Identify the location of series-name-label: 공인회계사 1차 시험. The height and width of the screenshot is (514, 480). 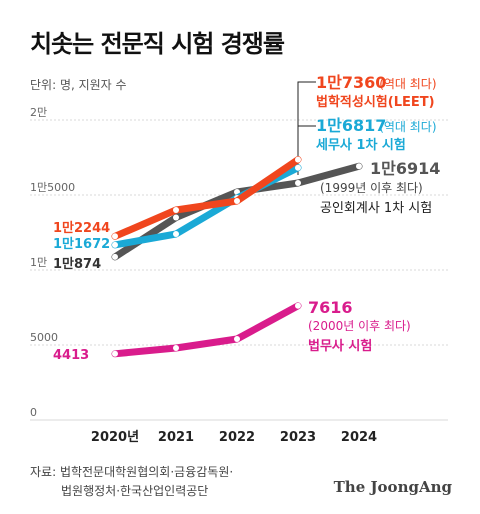
(376, 208).